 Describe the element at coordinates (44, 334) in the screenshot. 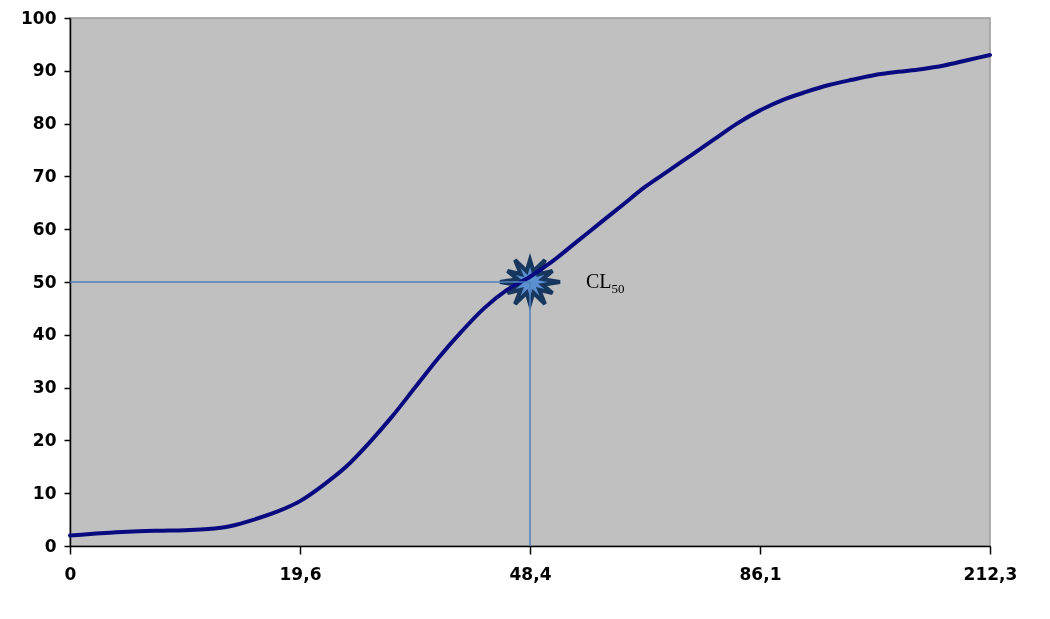

I see `y-tick-label: 40` at that location.